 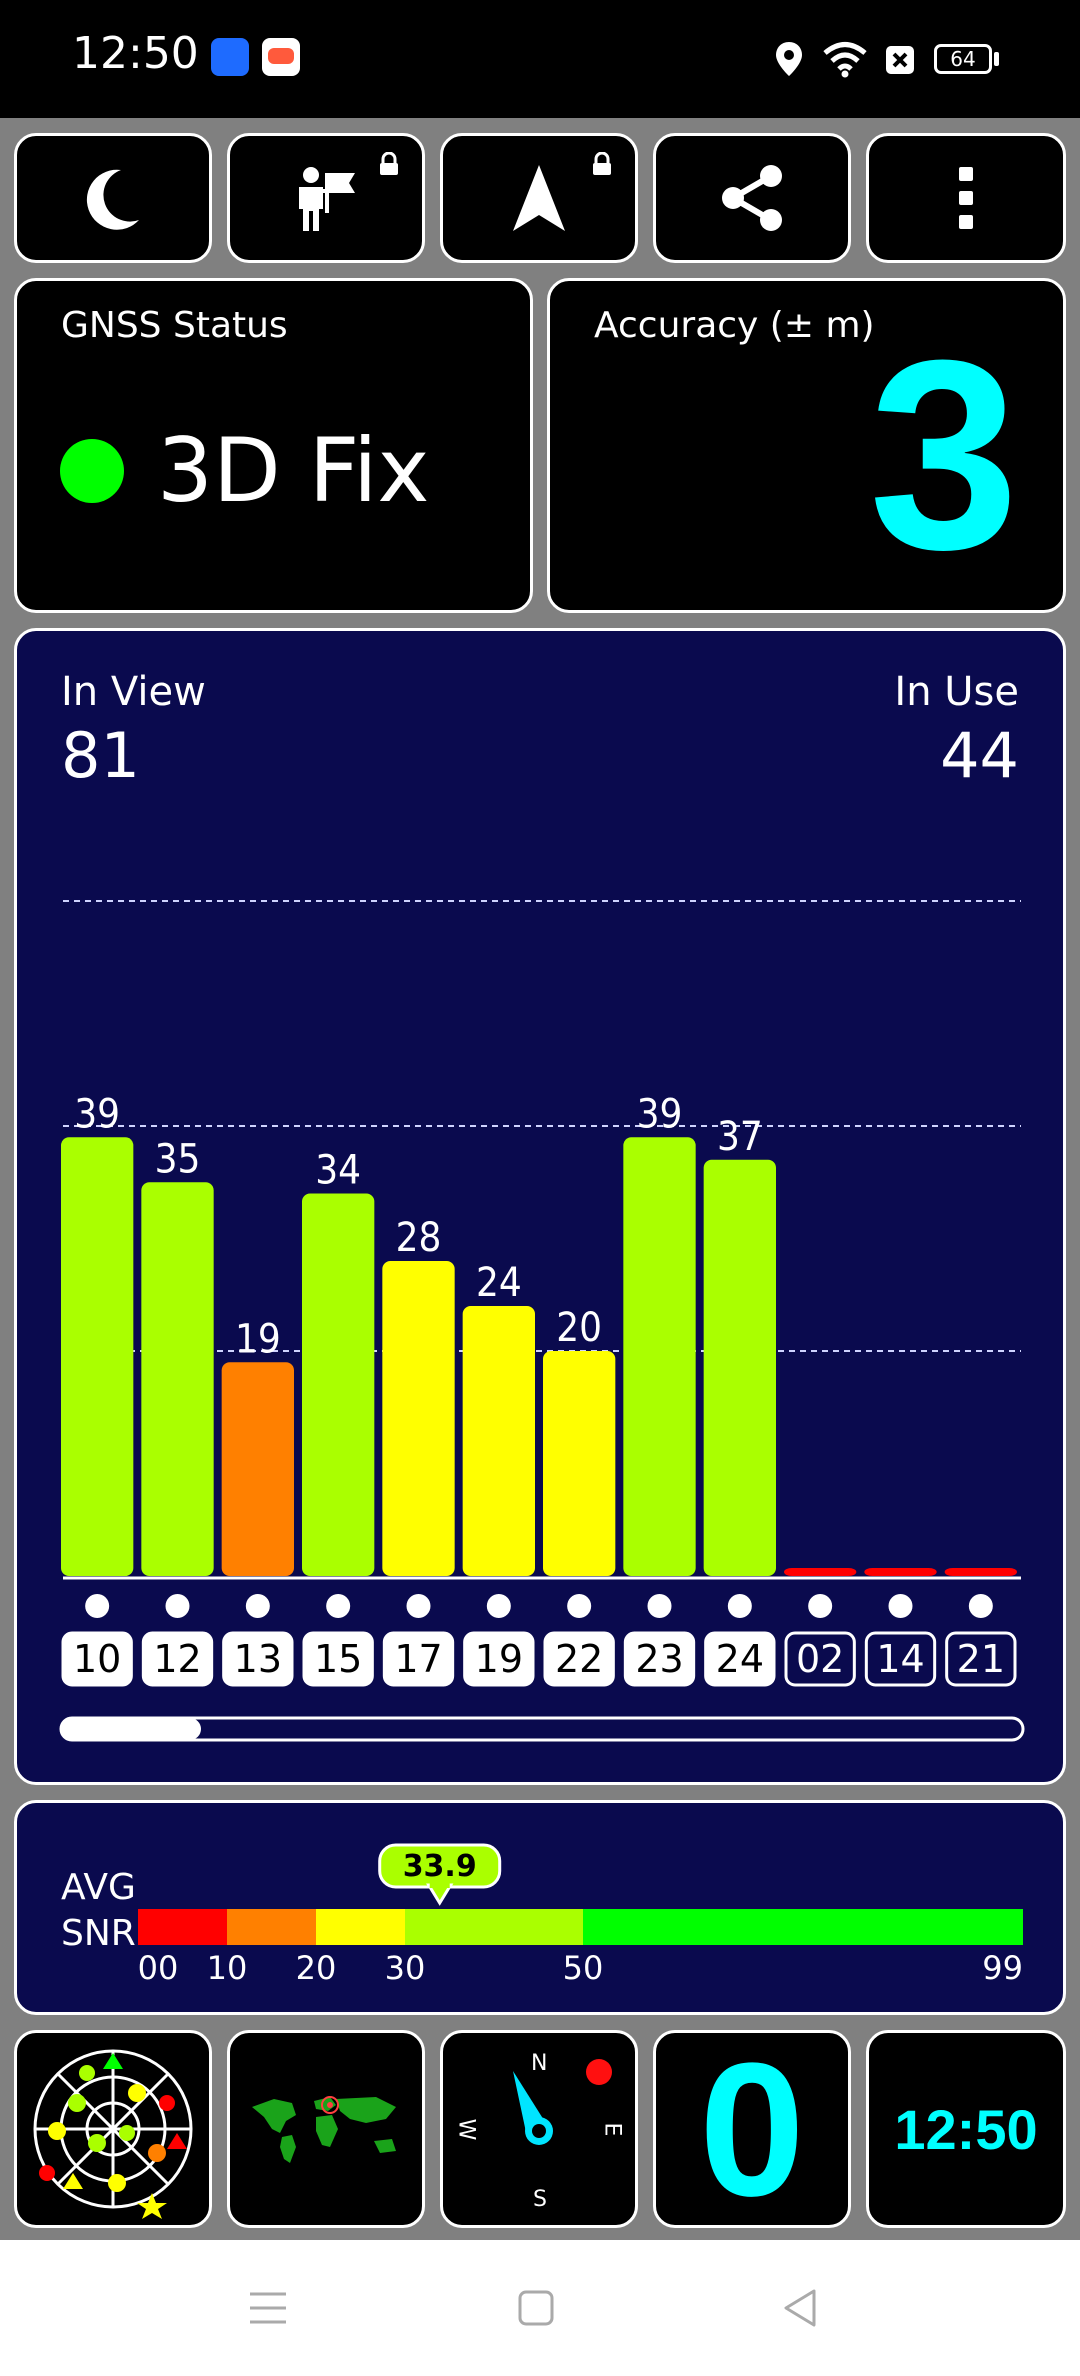 What do you see at coordinates (338, 1171) in the screenshot?
I see `bar-value-label: 34` at bounding box center [338, 1171].